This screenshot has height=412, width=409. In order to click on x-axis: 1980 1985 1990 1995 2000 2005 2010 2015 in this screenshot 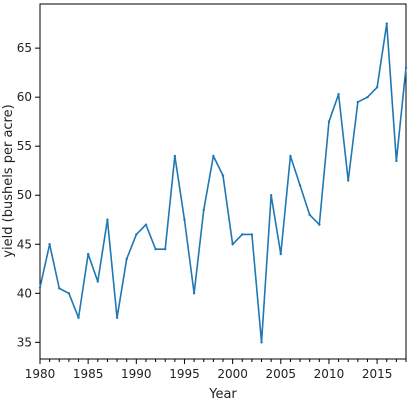, I will do `click(216, 370)`.